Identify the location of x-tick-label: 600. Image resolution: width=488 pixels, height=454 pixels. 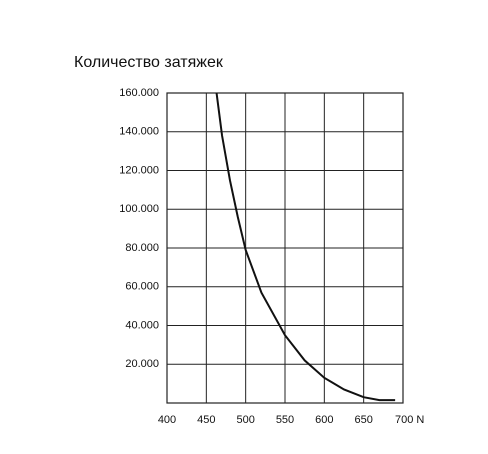
(324, 420).